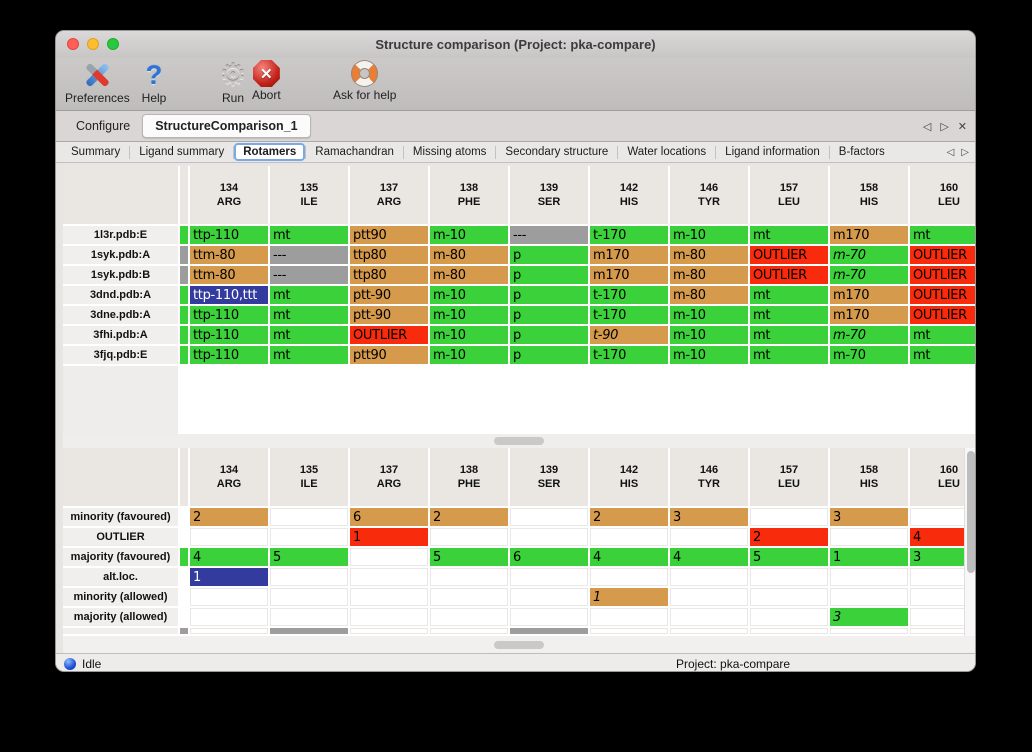 This screenshot has height=752, width=1032. What do you see at coordinates (469, 557) in the screenshot?
I see `summary-cell: 5` at bounding box center [469, 557].